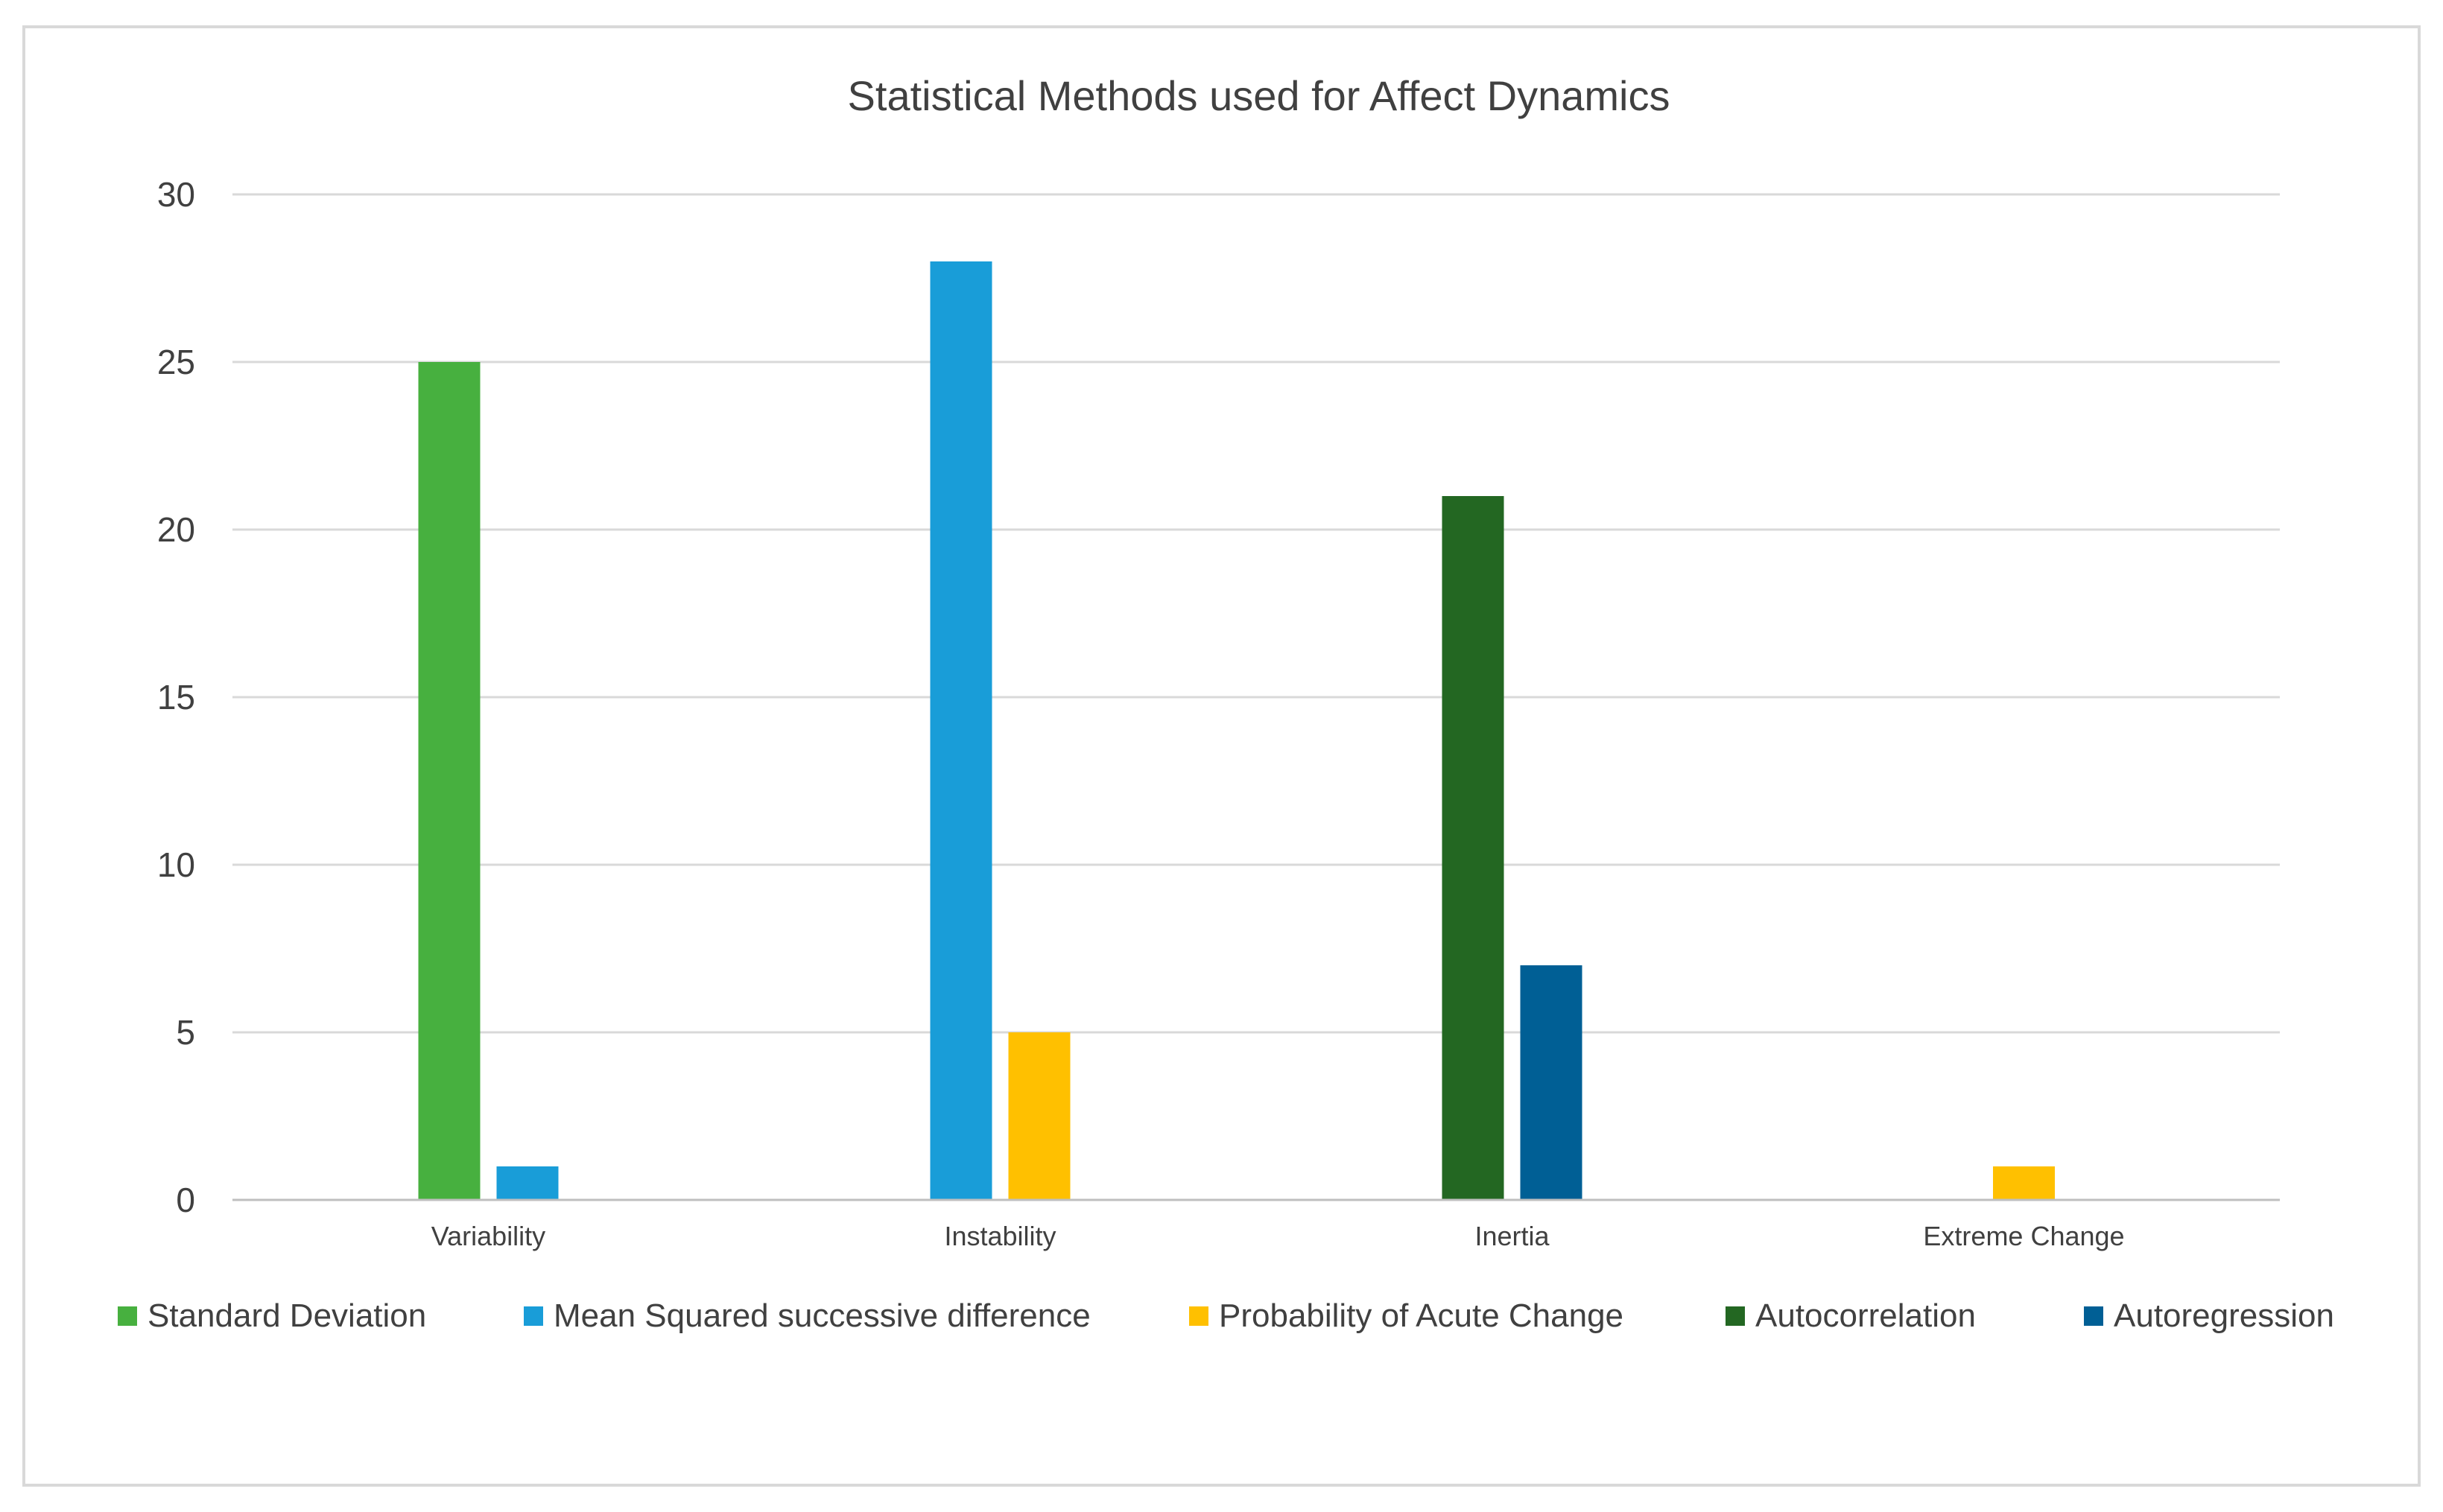 The image size is (2443, 1512). I want to click on y-tick-label: 10, so click(176, 865).